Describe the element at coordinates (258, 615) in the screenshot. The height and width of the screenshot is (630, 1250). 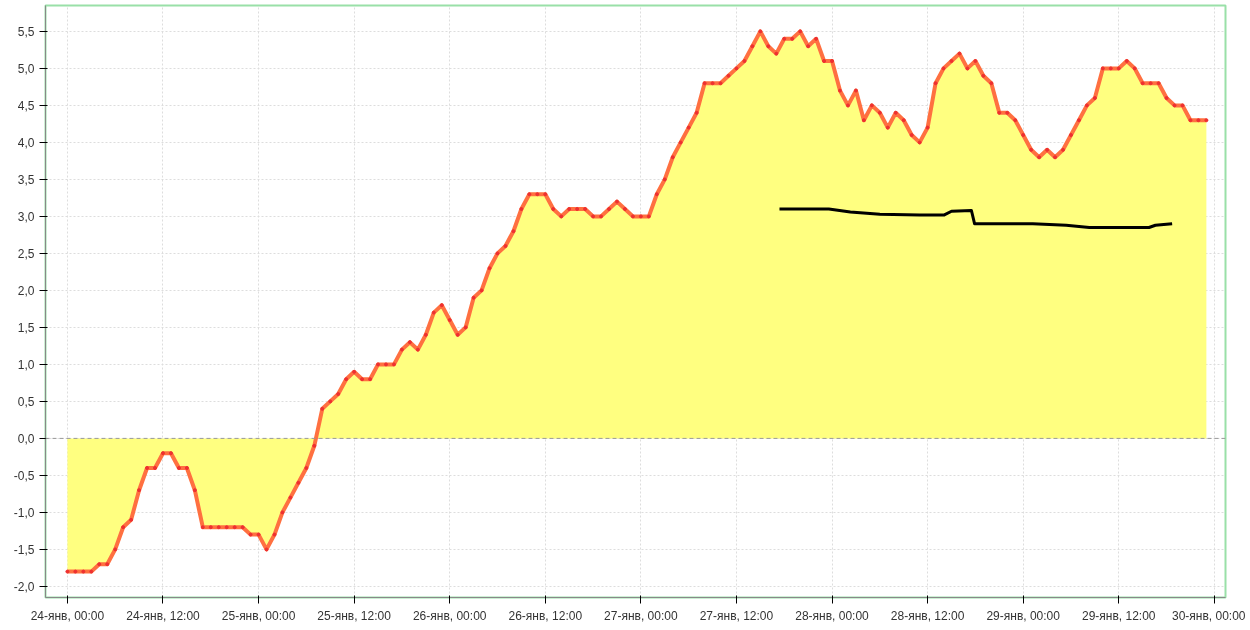
I see `x-tick-label: 25-янв, 00:00` at that location.